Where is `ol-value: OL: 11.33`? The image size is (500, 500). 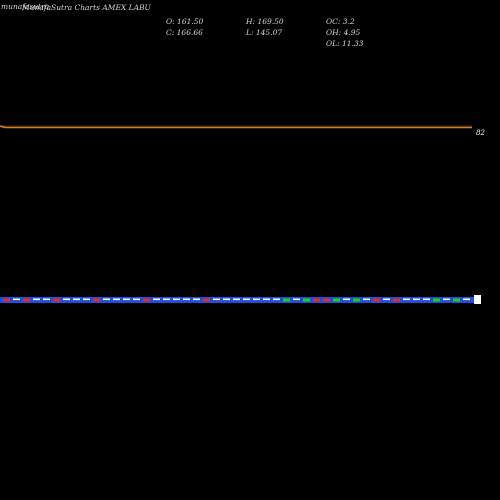
ol-value: OL: 11.33 is located at coordinates (345, 43).